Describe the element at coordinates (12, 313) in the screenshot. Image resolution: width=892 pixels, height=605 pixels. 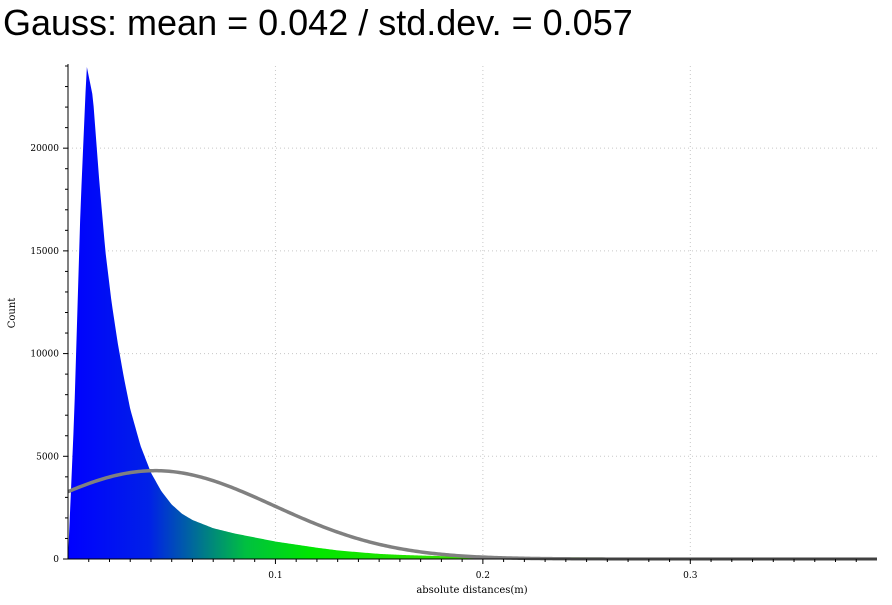
I see `y-axis-label: Count` at that location.